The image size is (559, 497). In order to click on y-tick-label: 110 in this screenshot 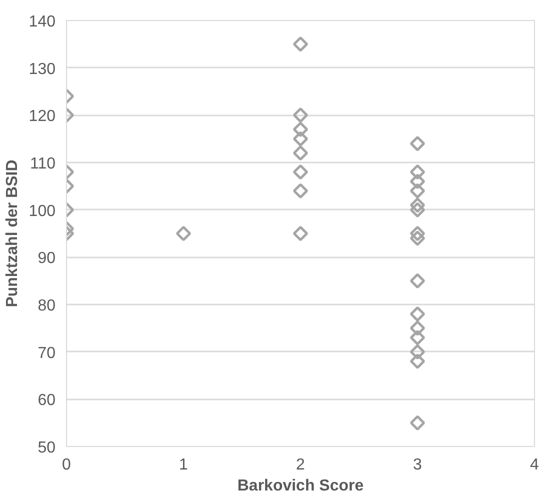, I will do `click(43, 164)`.